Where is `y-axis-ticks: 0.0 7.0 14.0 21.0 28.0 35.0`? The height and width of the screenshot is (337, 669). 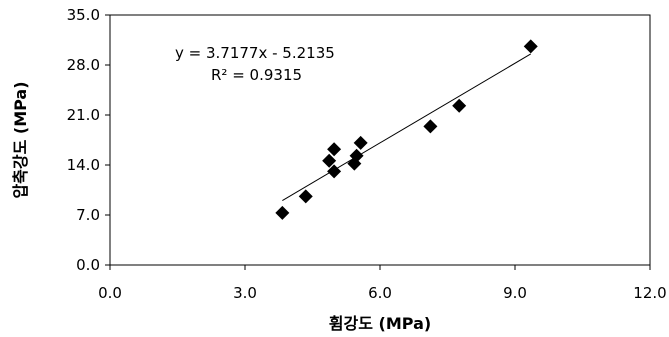
y-axis-ticks: 0.0 7.0 14.0 21.0 28.0 35.0 is located at coordinates (88, 140).